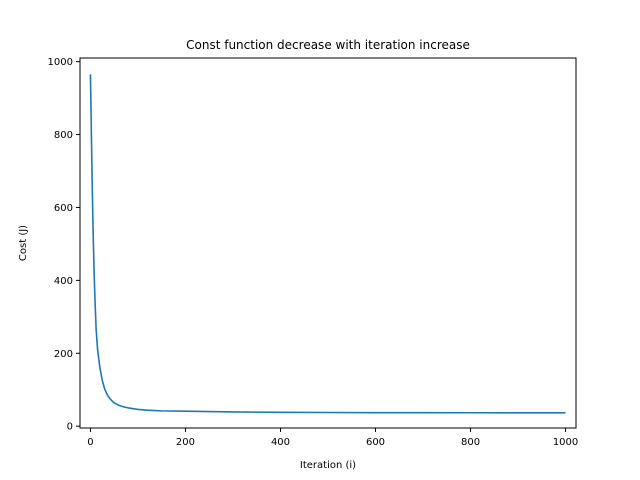  What do you see at coordinates (63, 208) in the screenshot?
I see `y-tick-label: 600` at bounding box center [63, 208].